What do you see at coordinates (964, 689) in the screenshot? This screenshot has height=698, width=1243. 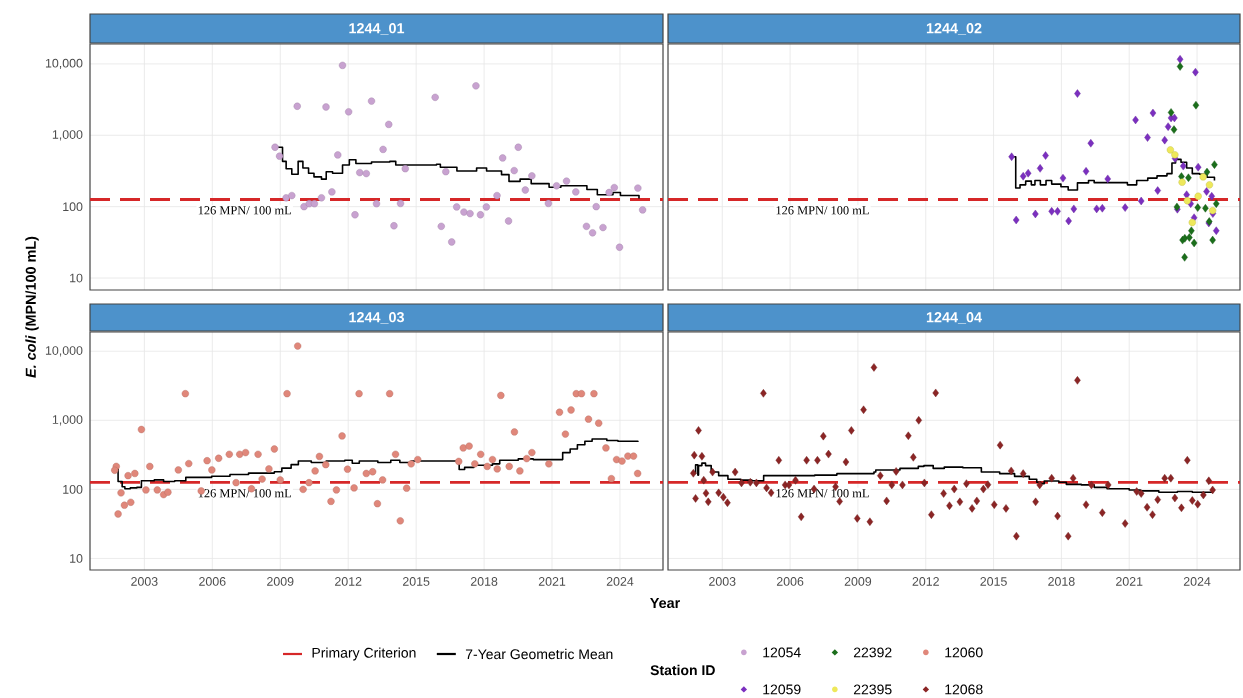 I see `legend-label: 12068` at bounding box center [964, 689].